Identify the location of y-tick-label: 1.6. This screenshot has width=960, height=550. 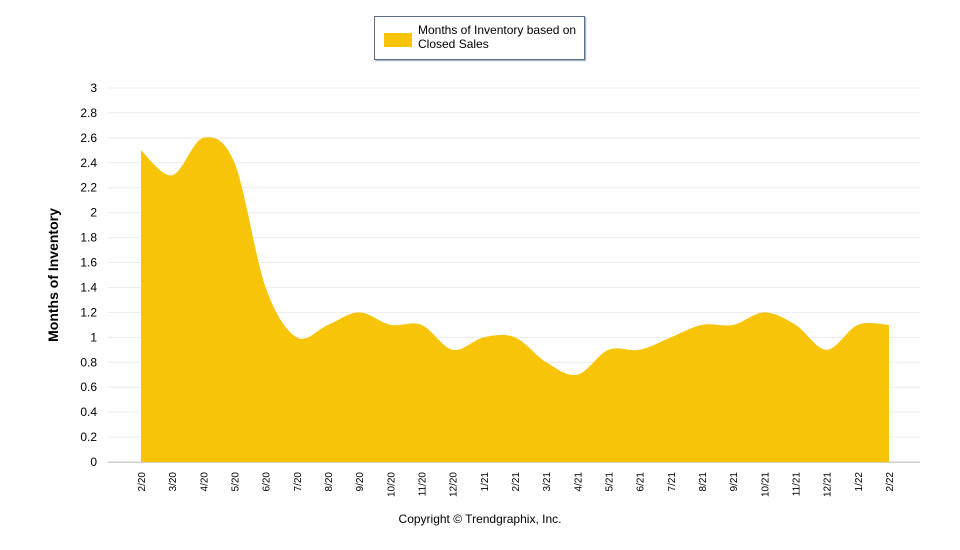
(88, 263).